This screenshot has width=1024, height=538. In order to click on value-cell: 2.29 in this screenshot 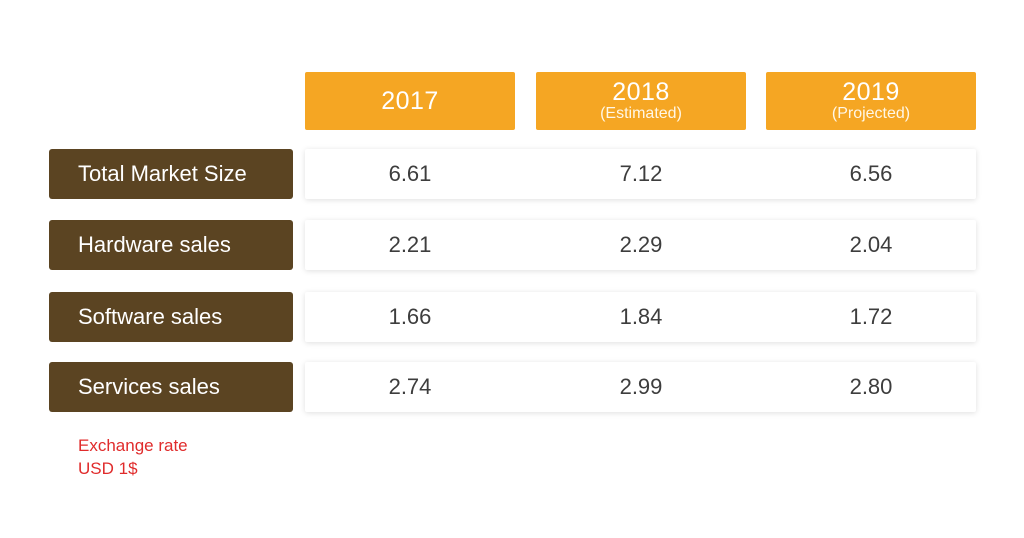, I will do `click(641, 244)`.